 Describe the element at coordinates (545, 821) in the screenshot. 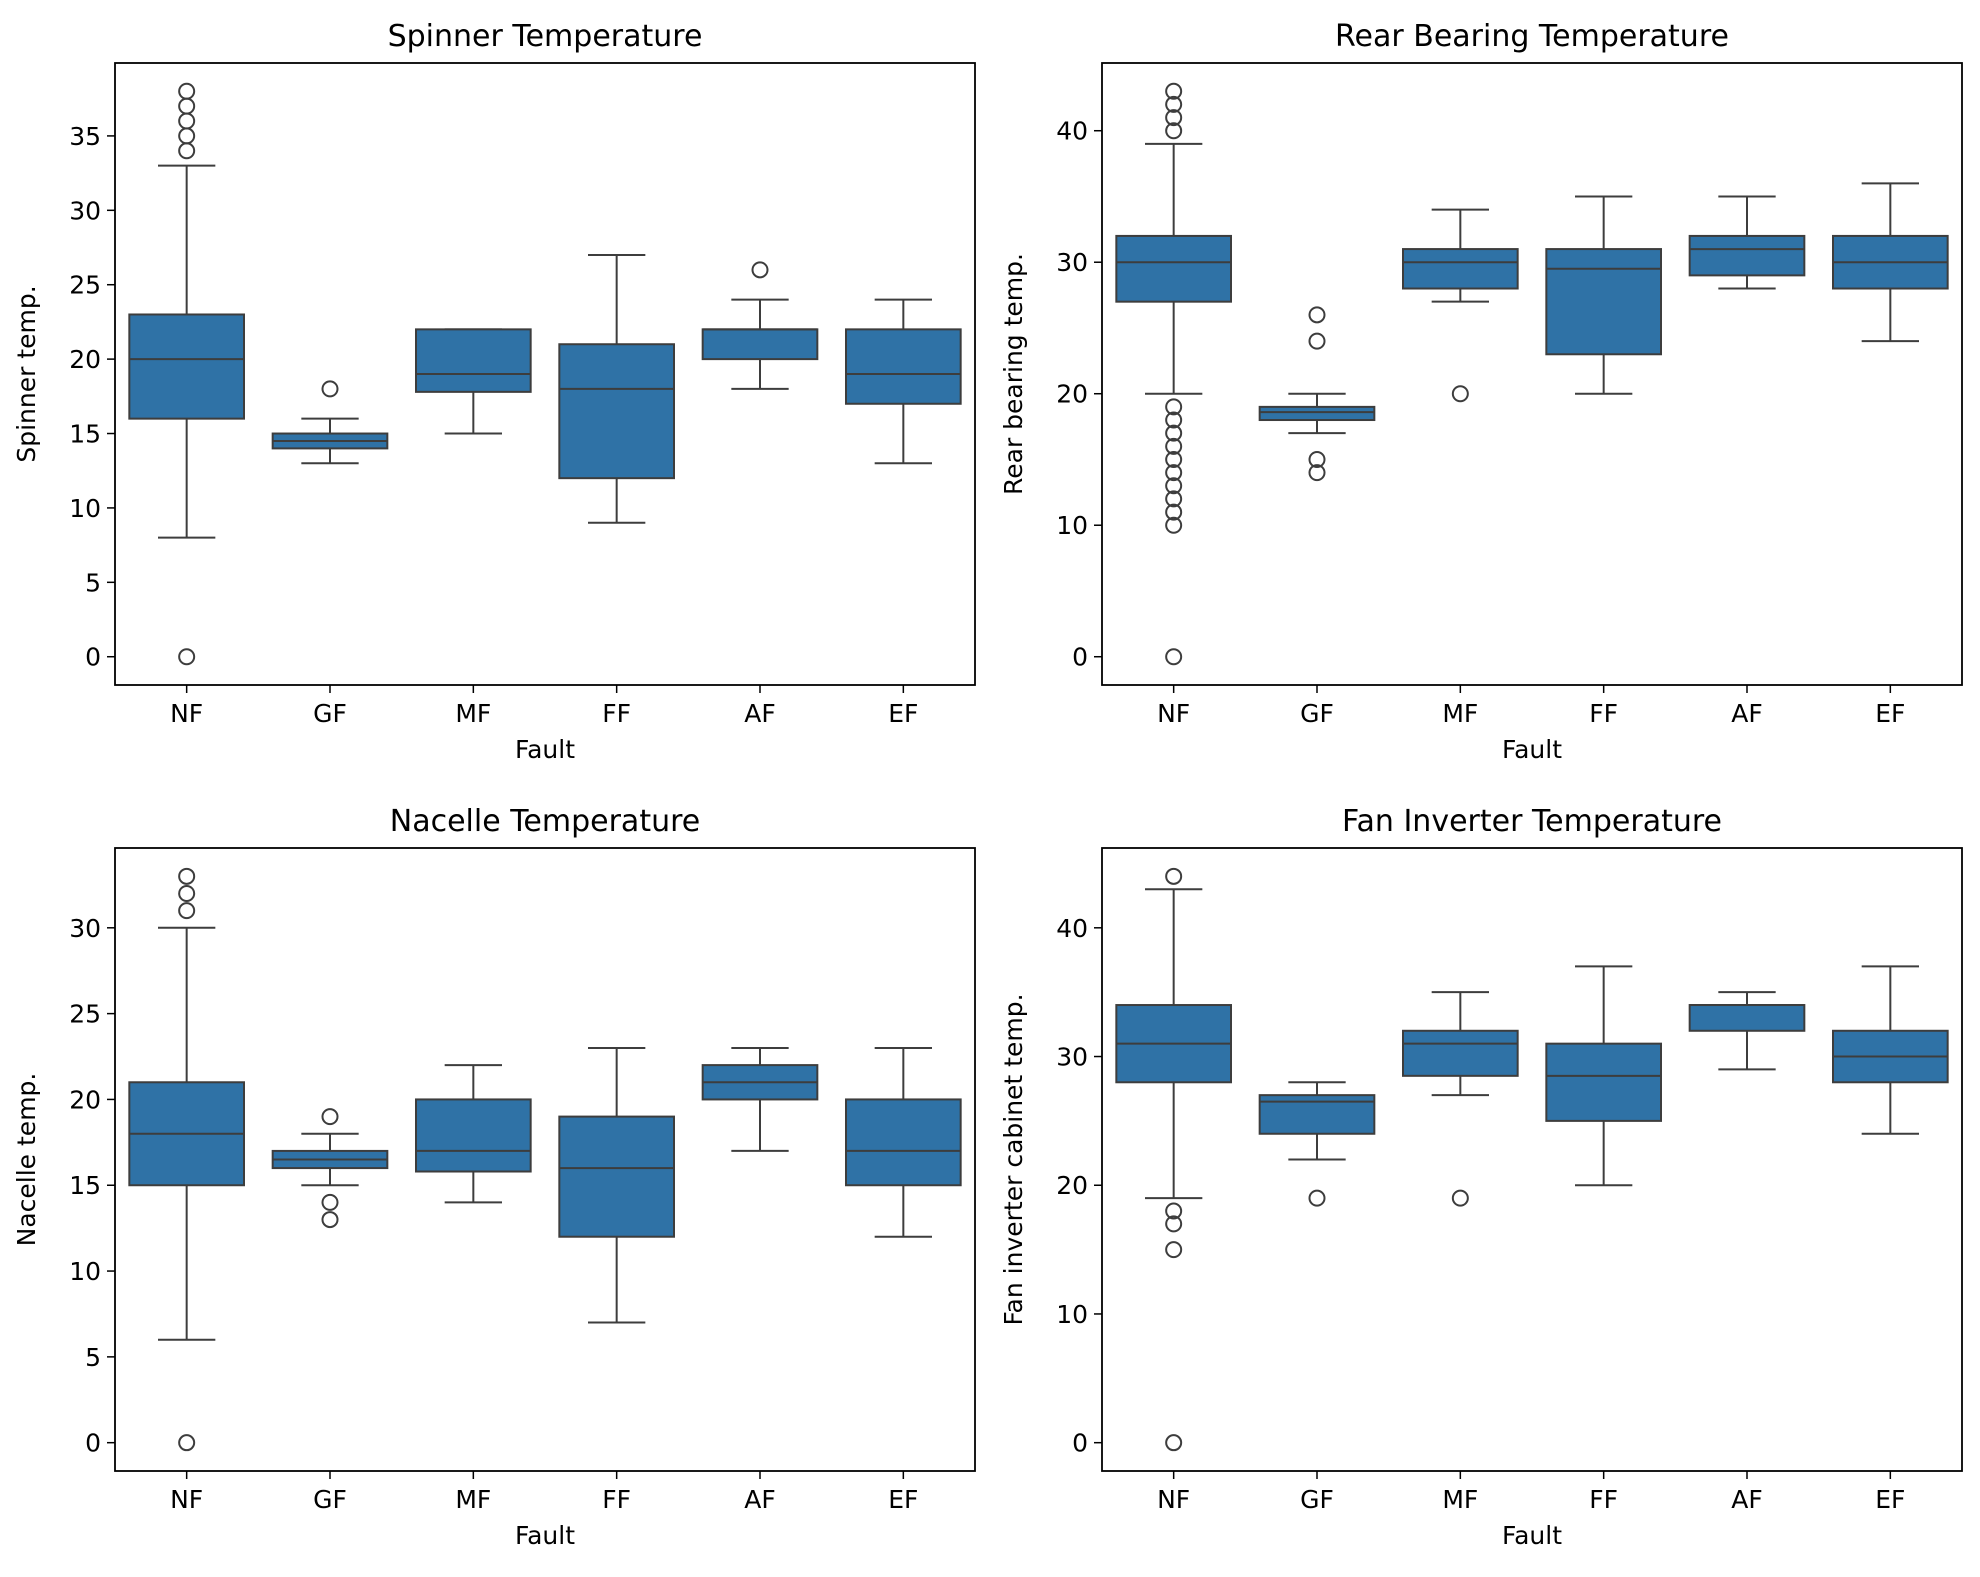

I see `chart-title: Nacelle Temperature` at that location.